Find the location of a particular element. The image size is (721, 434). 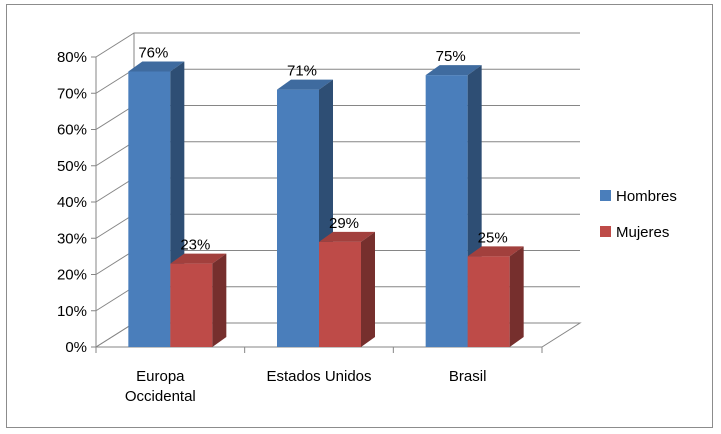

y-tick-label: 20% is located at coordinates (72, 275).